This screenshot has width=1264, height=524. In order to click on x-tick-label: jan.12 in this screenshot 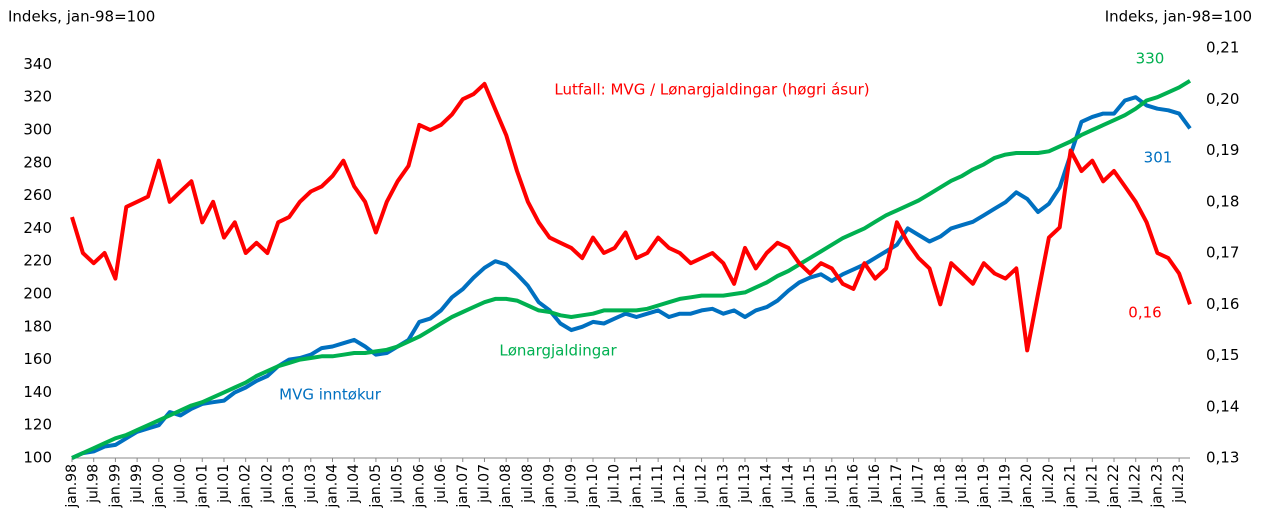, I will do `click(680, 486)`.